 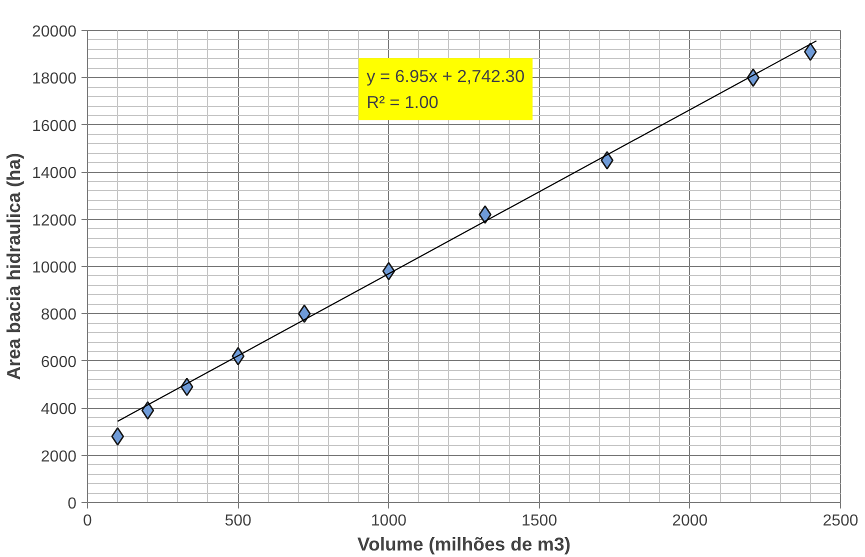 I want to click on y-tick-label: 14000, so click(x=54, y=173).